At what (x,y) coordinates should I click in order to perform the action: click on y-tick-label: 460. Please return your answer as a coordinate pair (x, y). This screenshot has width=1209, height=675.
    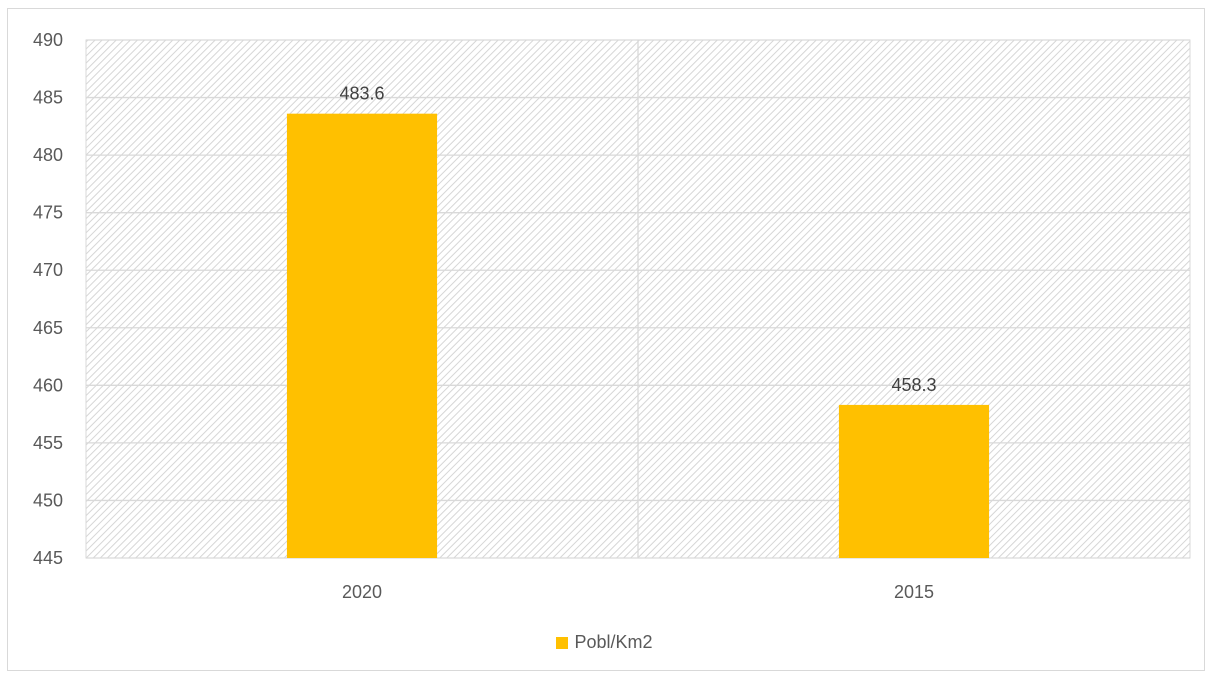
    Looking at the image, I should click on (48, 385).